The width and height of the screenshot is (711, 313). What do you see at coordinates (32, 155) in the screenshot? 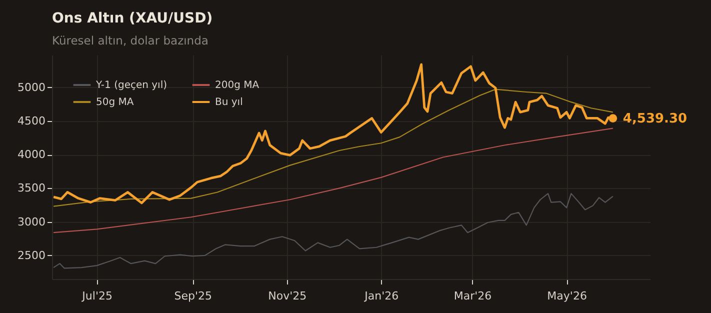
I see `y-tick-label: 4000` at bounding box center [32, 155].